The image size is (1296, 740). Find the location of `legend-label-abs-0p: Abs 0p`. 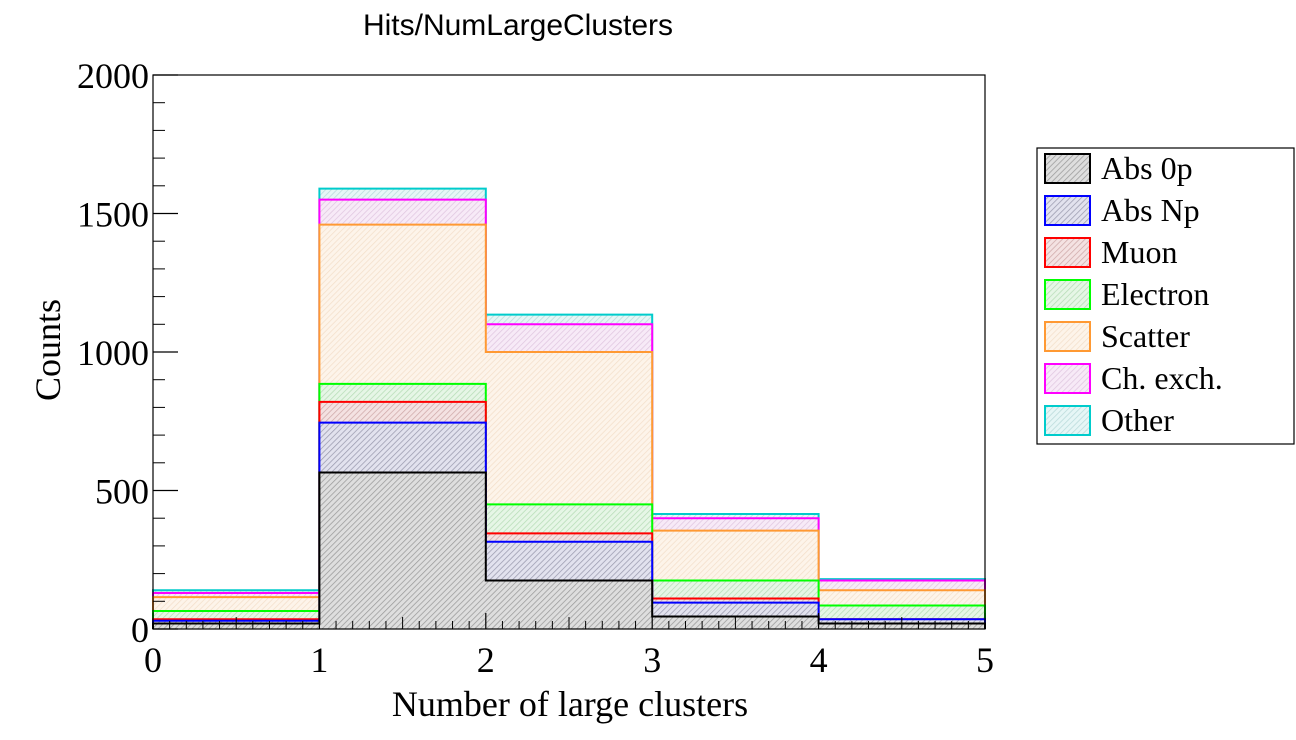

legend-label-abs-0p: Abs 0p is located at coordinates (1147, 168).